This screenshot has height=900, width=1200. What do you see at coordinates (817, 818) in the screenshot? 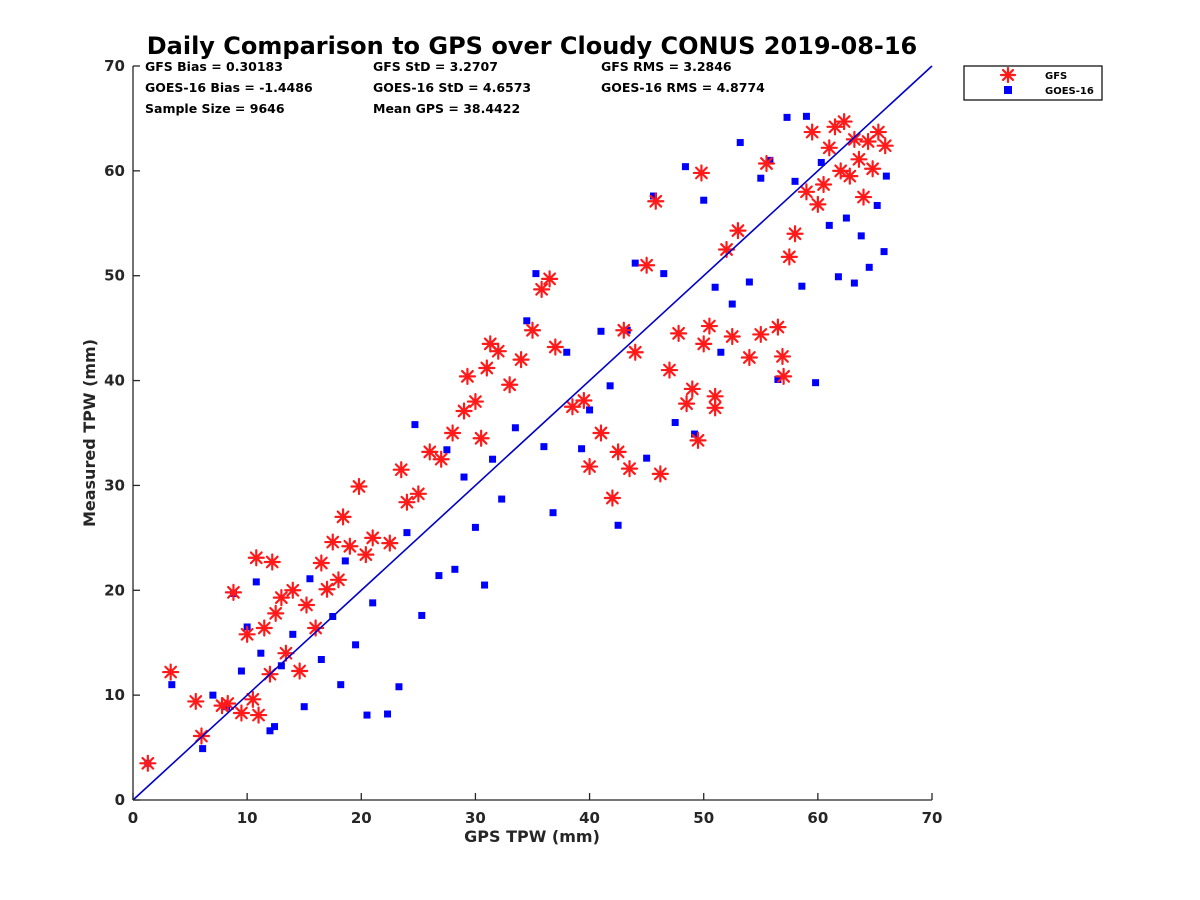
I see `x-tick-label: 60` at bounding box center [817, 818].